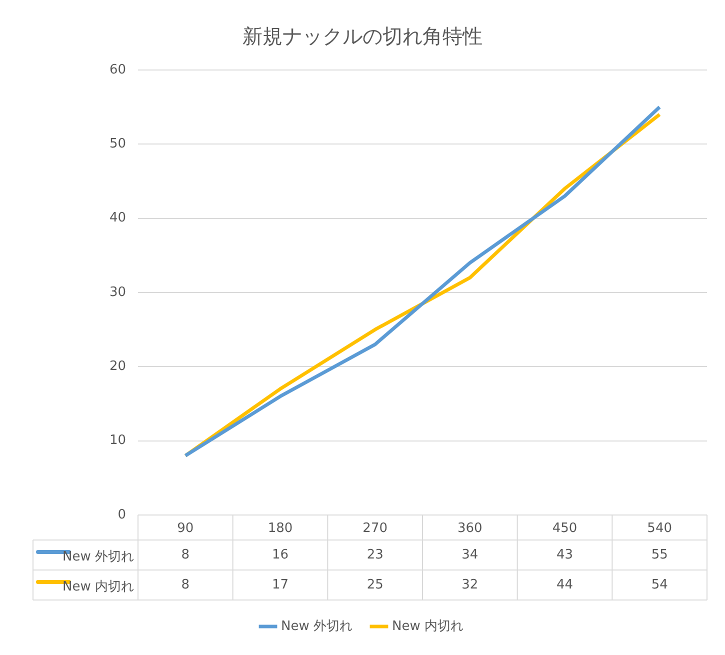 This screenshot has height=655, width=725. Describe the element at coordinates (280, 584) in the screenshot. I see `data-label: 17` at that location.